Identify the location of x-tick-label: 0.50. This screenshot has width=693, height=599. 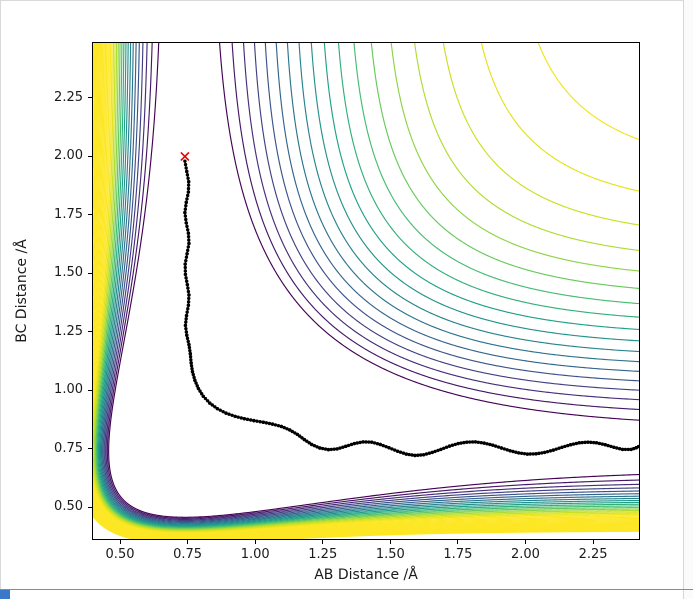
(120, 554).